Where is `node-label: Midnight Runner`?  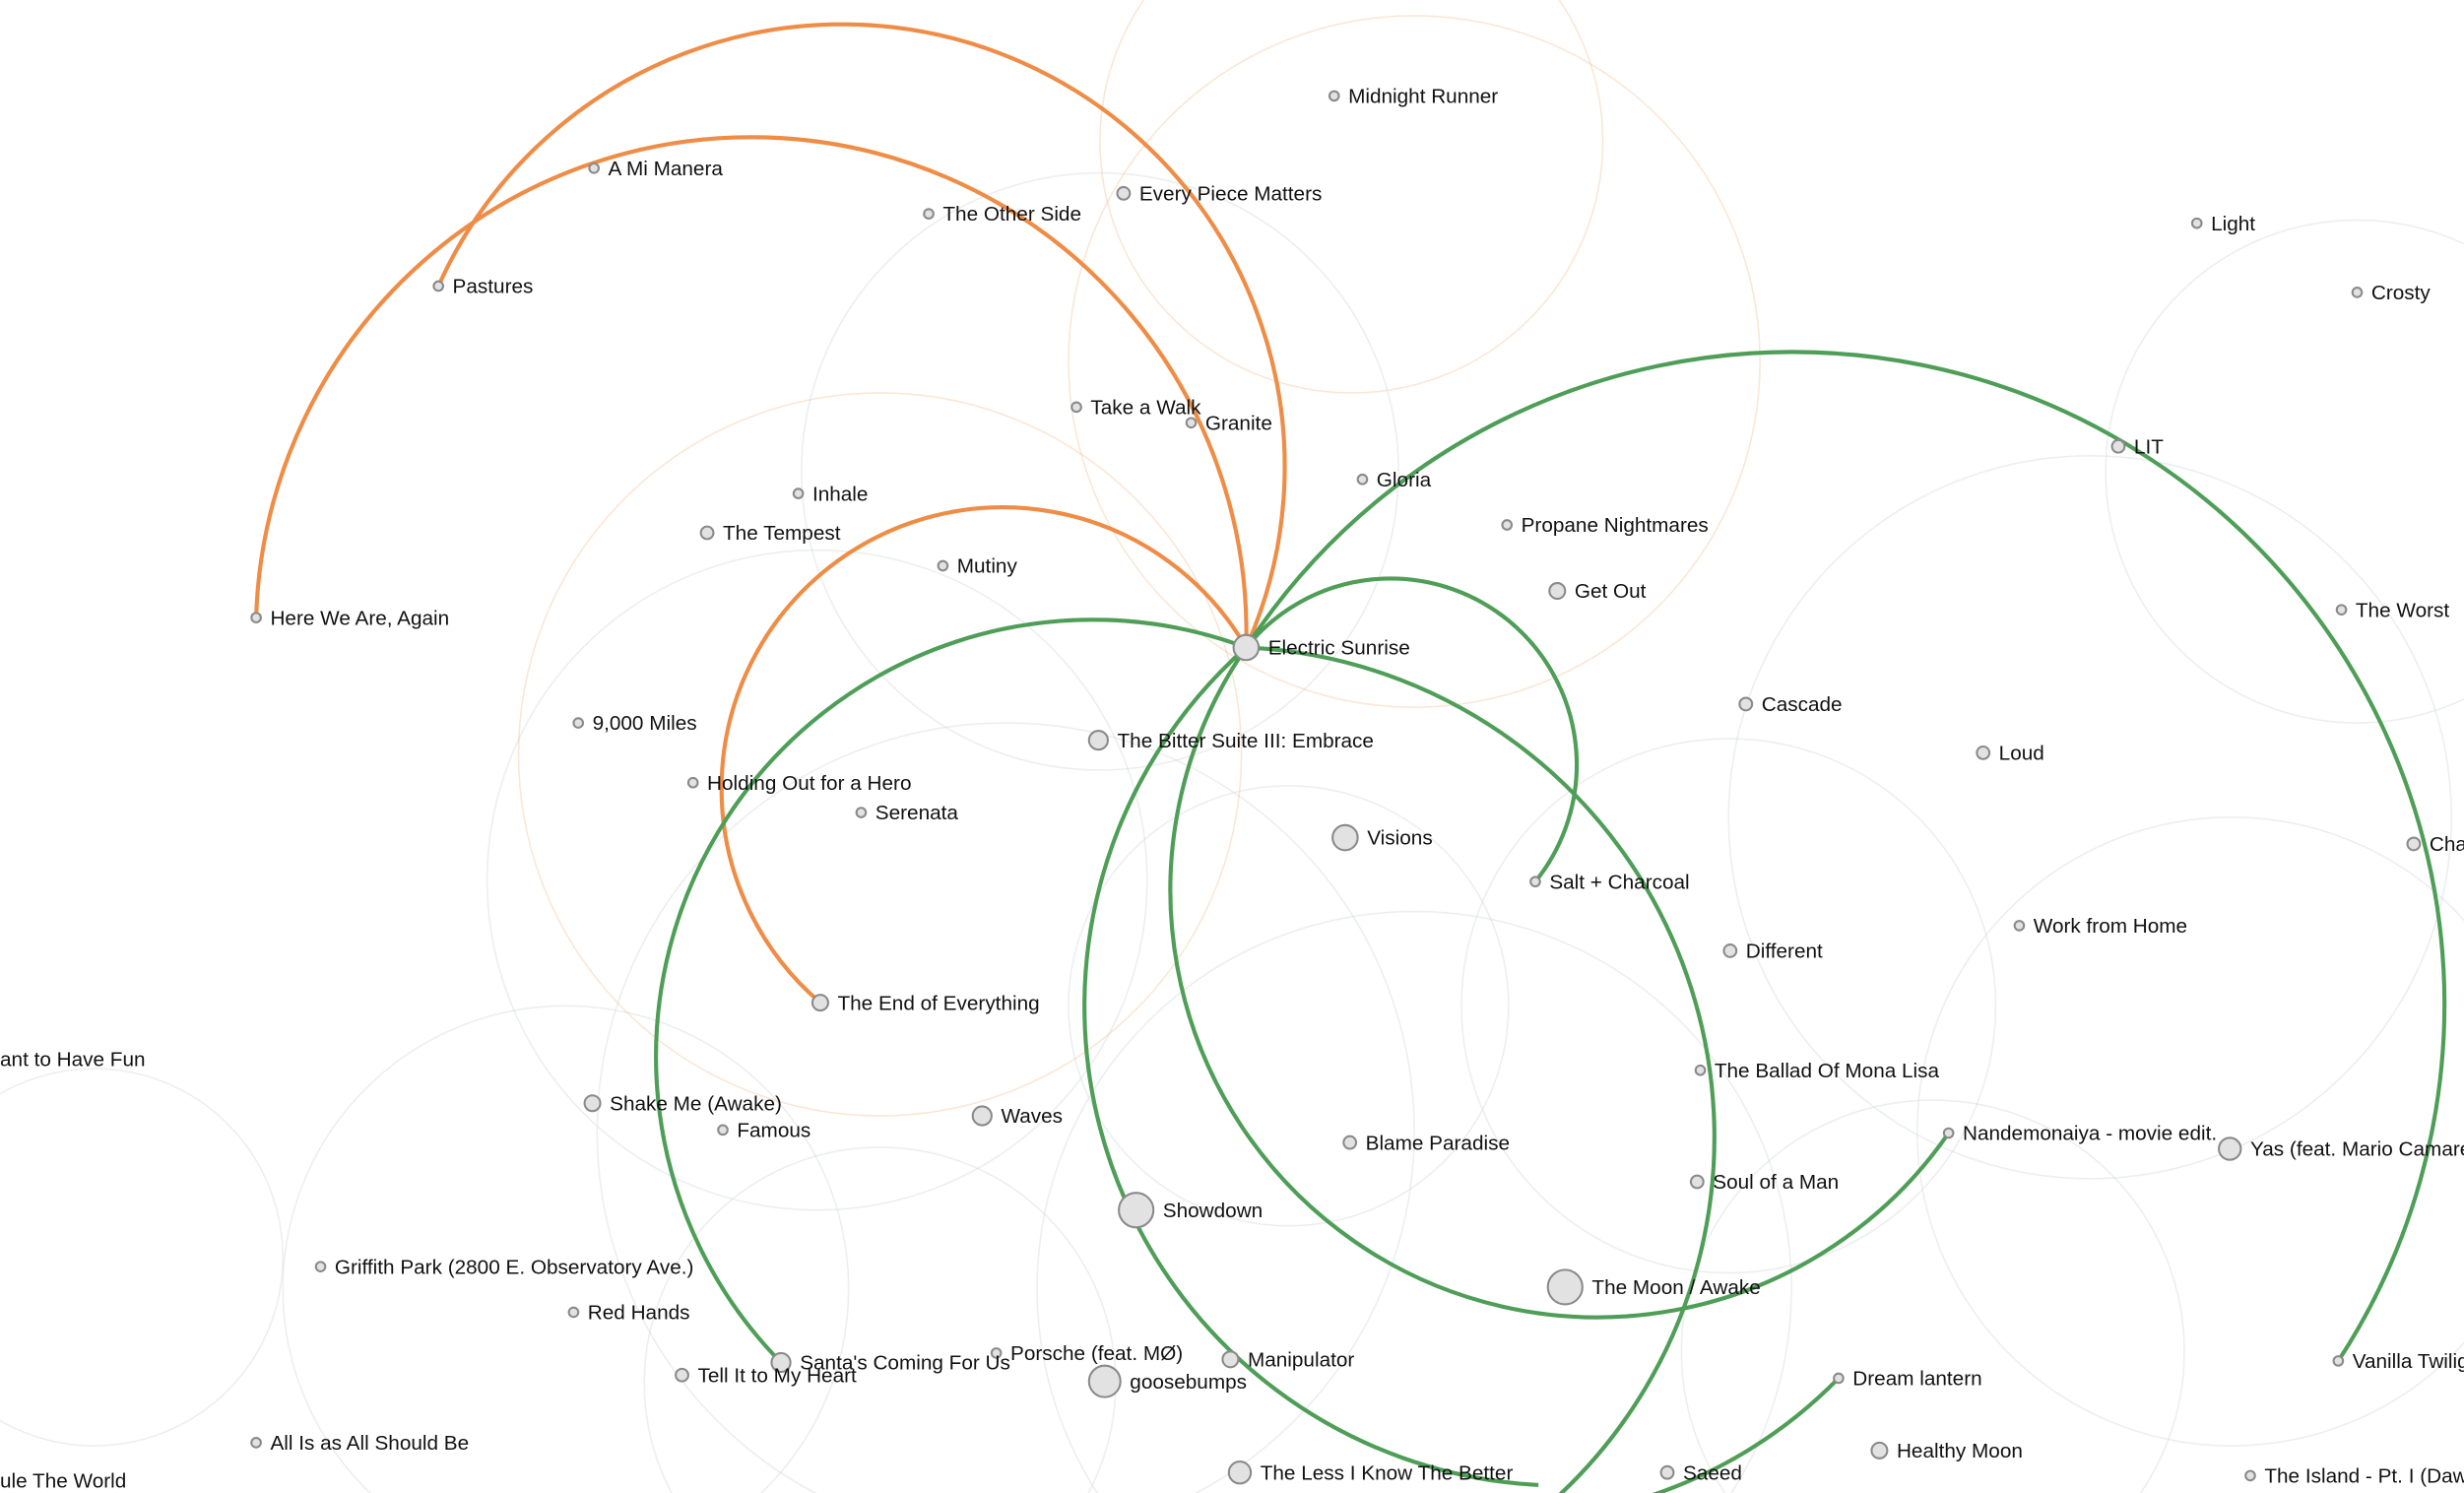
node-label: Midnight Runner is located at coordinates (1423, 97).